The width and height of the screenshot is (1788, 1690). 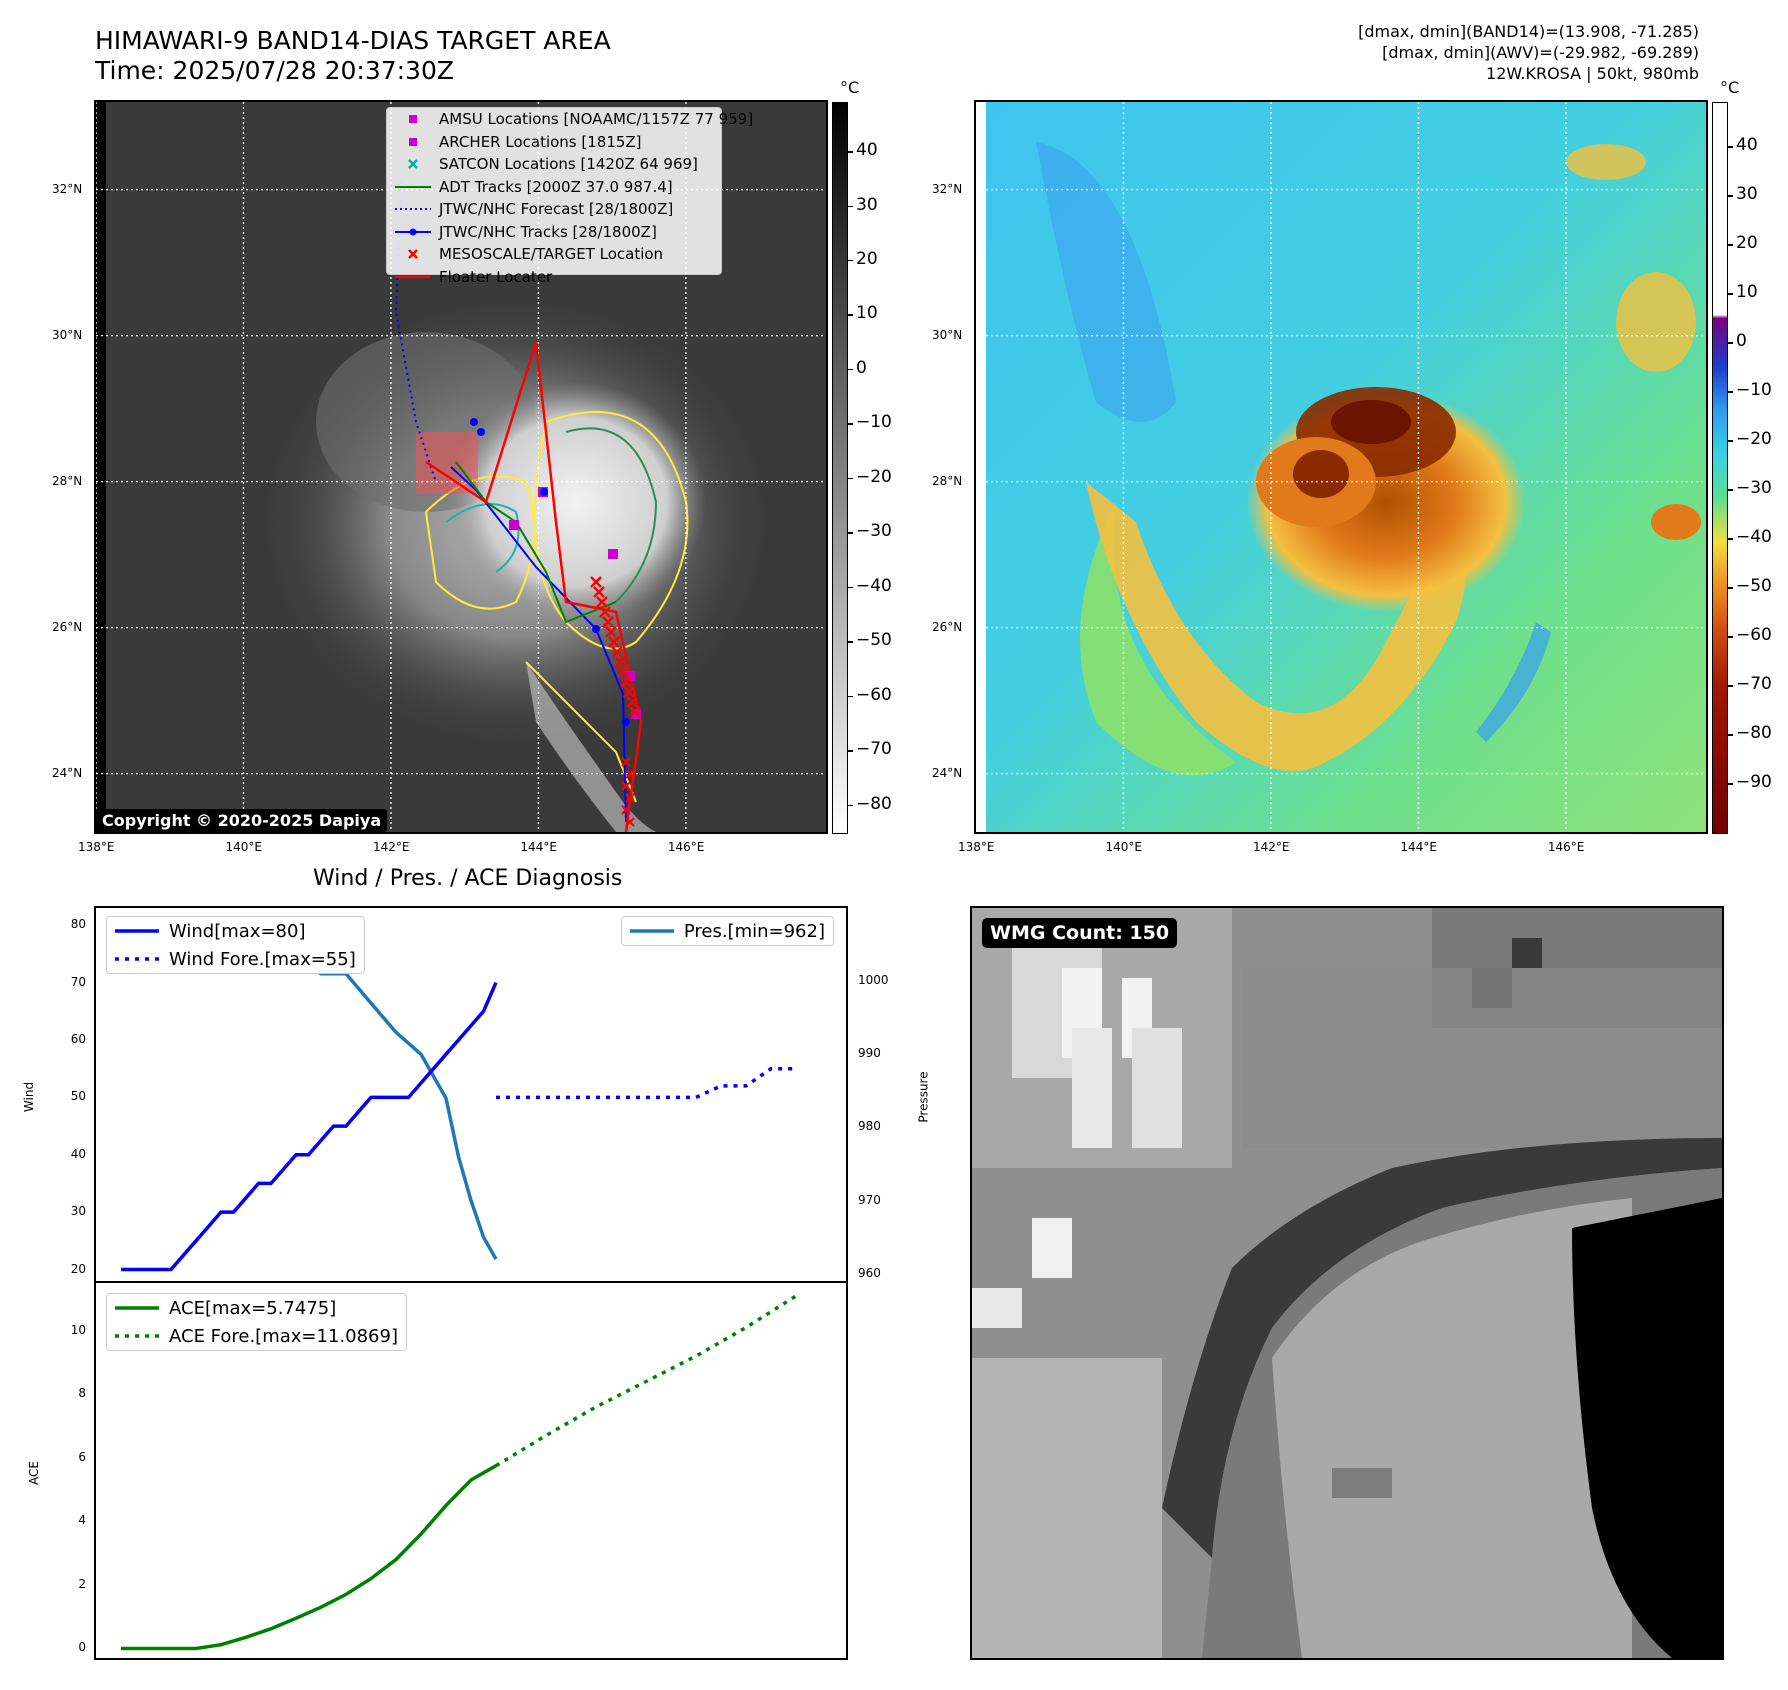 What do you see at coordinates (82, 1456) in the screenshot?
I see `ace-tick-label: 6` at bounding box center [82, 1456].